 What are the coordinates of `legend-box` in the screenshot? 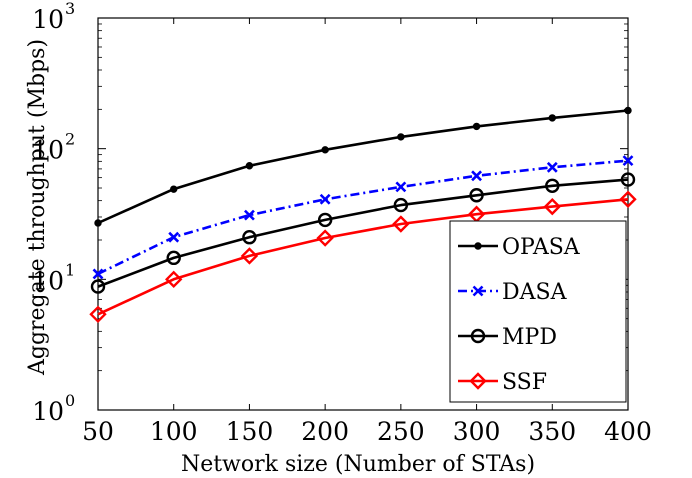 It's located at (538, 311).